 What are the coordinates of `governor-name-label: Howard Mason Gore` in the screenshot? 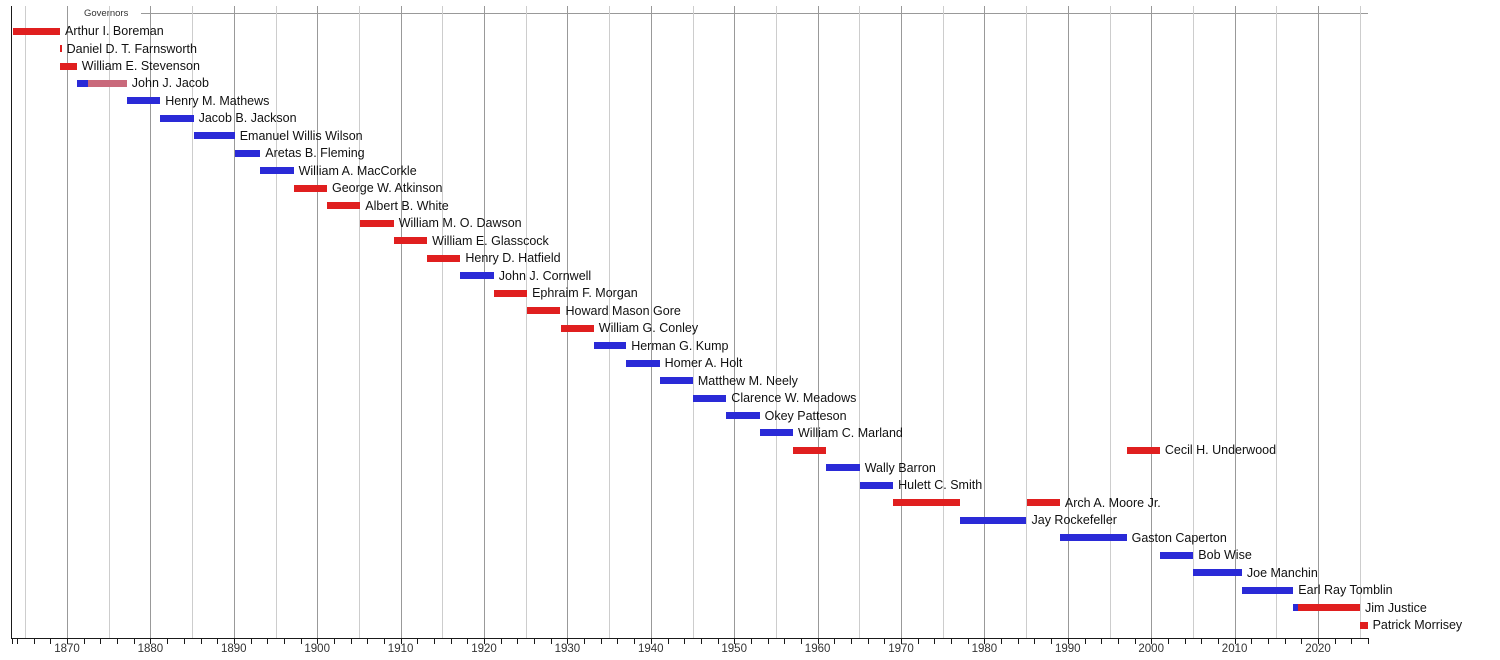 It's located at (623, 310).